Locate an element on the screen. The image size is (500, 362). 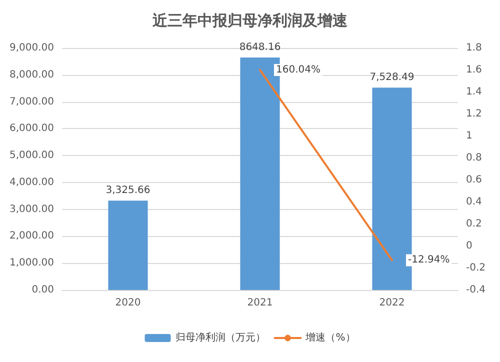
y2-tick-label: 0.2 is located at coordinates (474, 224).